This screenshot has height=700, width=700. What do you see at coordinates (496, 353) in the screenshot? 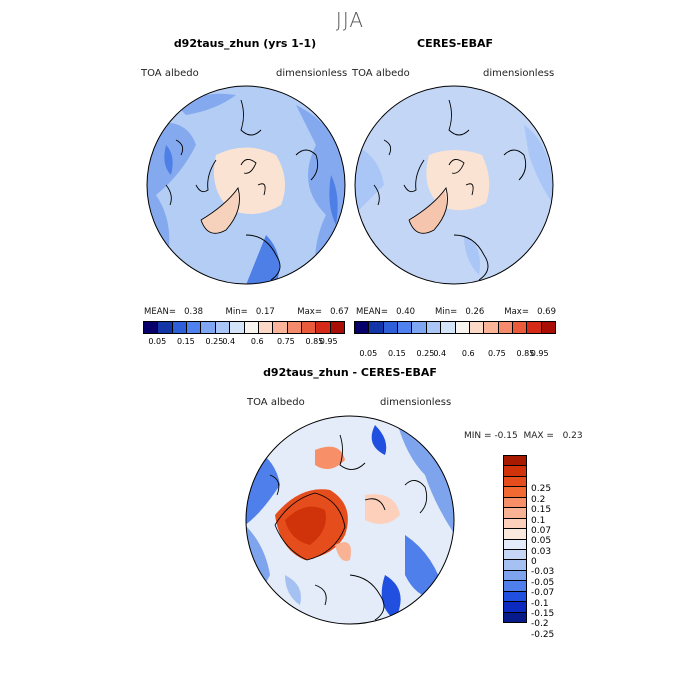
I see `panel-2-colorbar-tick-label: 0.75` at bounding box center [496, 353].